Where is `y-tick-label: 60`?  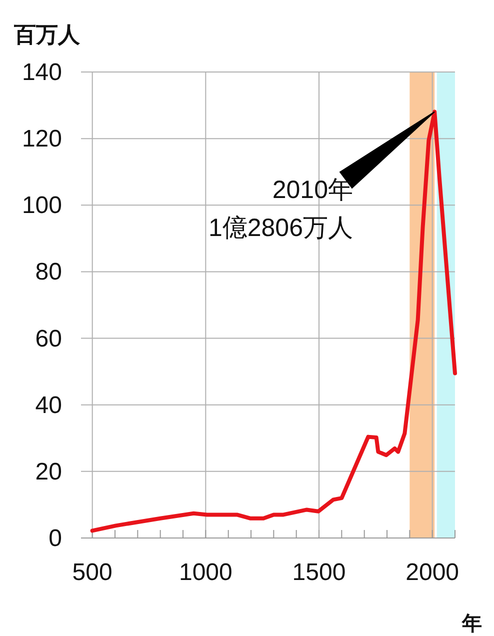 y-tick-label: 60 is located at coordinates (48, 338).